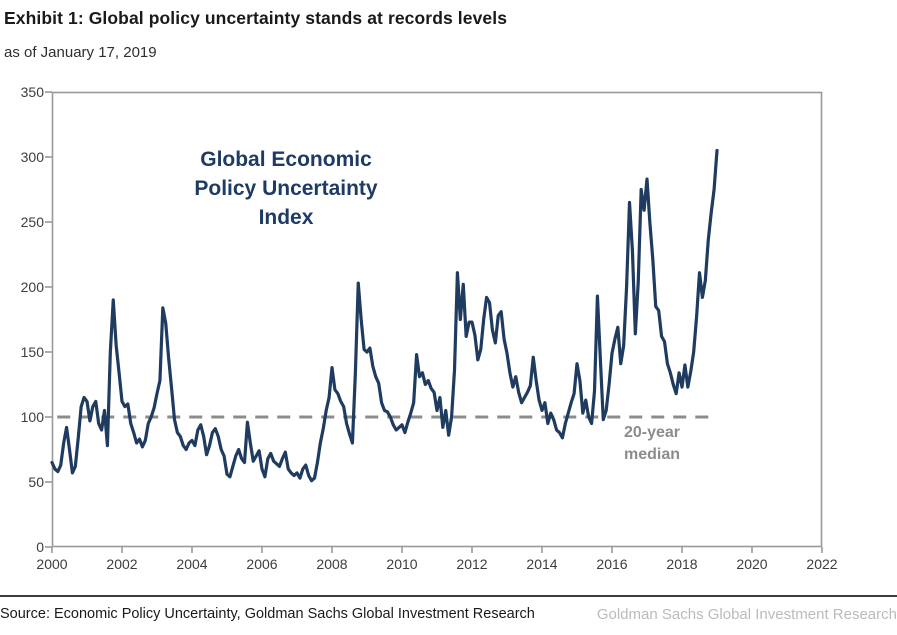 Image resolution: width=897 pixels, height=635 pixels. What do you see at coordinates (332, 564) in the screenshot?
I see `x-axis-label: 2008` at bounding box center [332, 564].